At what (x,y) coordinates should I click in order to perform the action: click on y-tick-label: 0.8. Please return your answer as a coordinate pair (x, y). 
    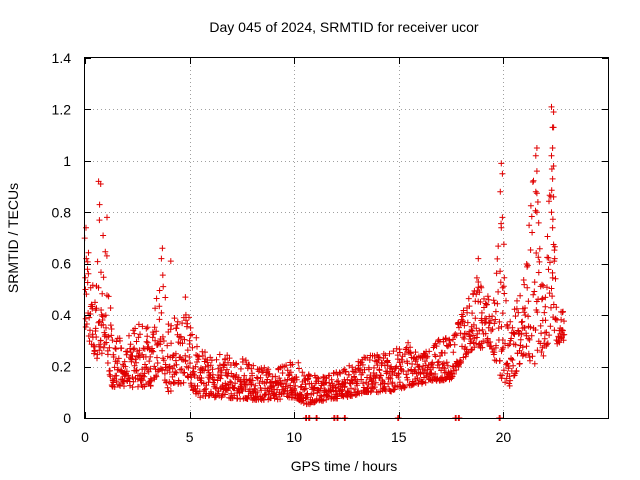
    Looking at the image, I should click on (62, 212).